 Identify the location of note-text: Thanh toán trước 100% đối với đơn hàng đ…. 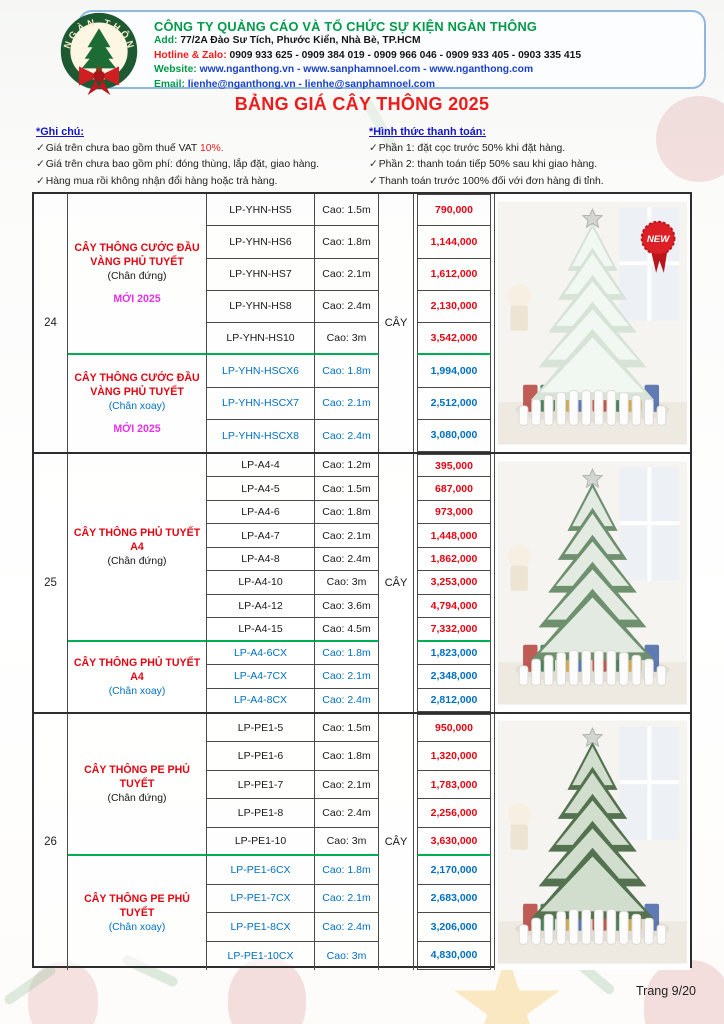
(491, 181).